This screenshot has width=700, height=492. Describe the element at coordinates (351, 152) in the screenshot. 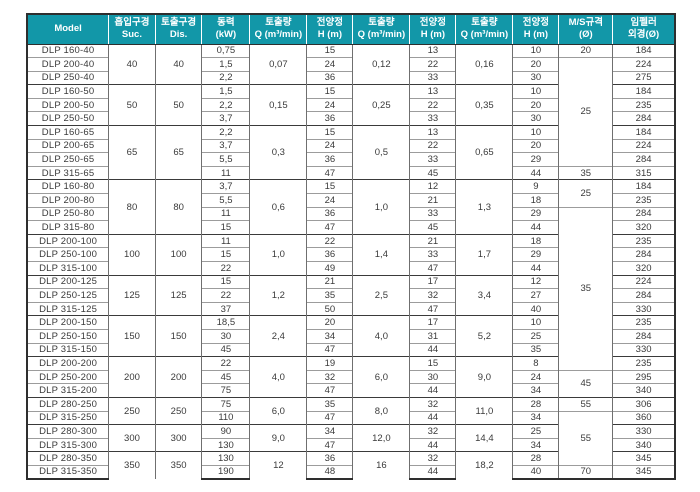

I see `table-row: DLP 160-65 65 65 2,2 0,3 15 0,5 13 0,65 10 184` at that location.